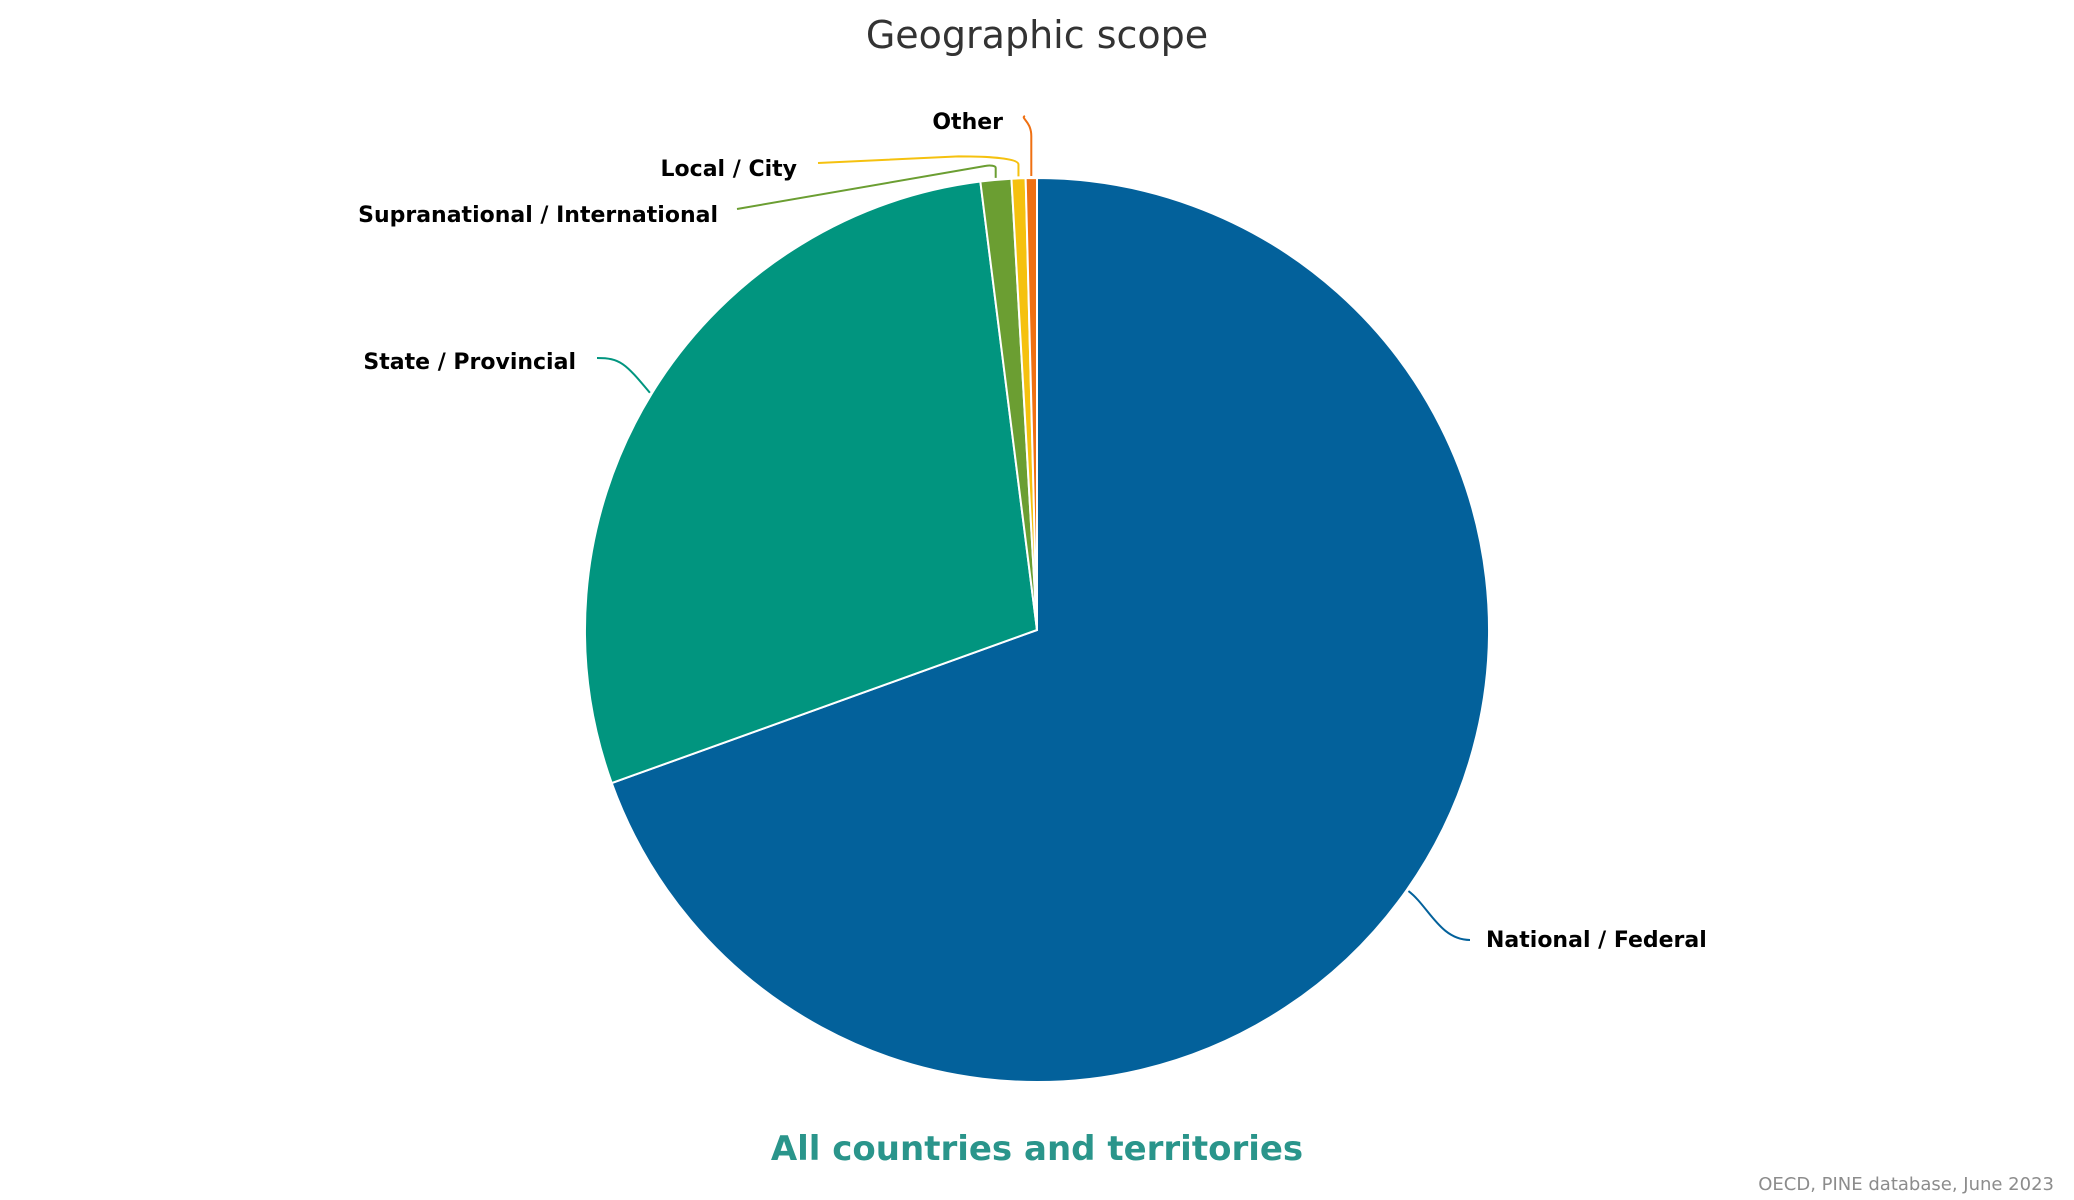  Describe the element at coordinates (469, 362) in the screenshot. I see `slice-label: State / Provincial` at that location.